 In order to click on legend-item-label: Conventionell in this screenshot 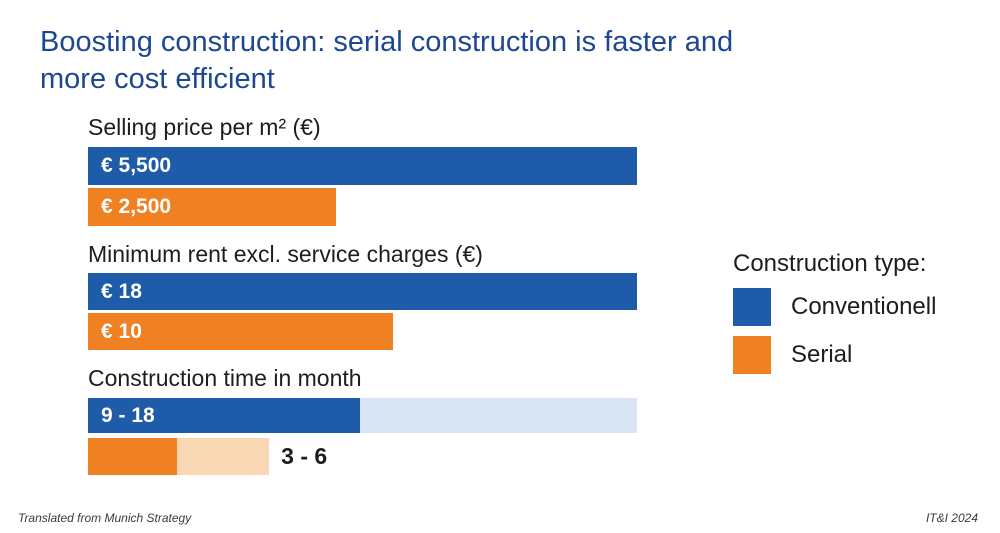, I will do `click(864, 306)`.